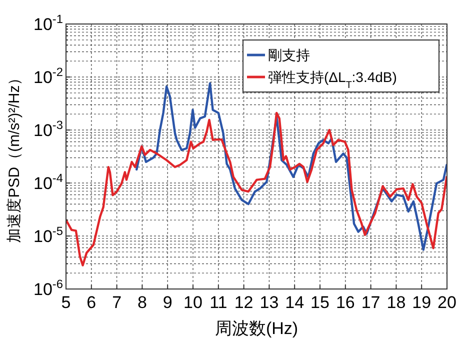 This screenshot has height=346, width=466. What do you see at coordinates (294, 302) in the screenshot?
I see `x-tick-label: 14` at bounding box center [294, 302].